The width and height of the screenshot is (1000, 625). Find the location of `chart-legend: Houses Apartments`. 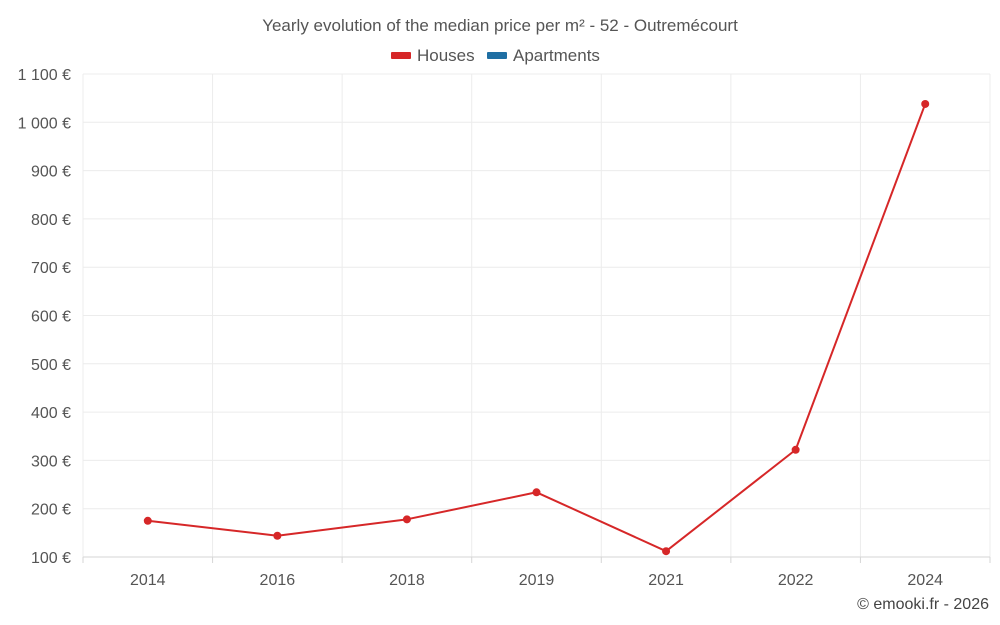

chart-legend: Houses Apartments is located at coordinates (495, 55).